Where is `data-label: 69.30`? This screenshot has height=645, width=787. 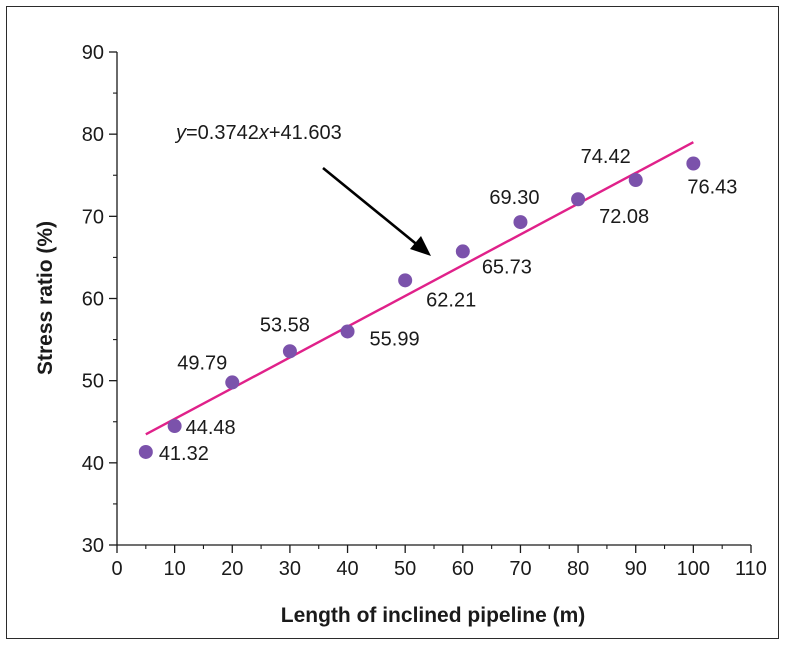 data-label: 69.30 is located at coordinates (514, 198).